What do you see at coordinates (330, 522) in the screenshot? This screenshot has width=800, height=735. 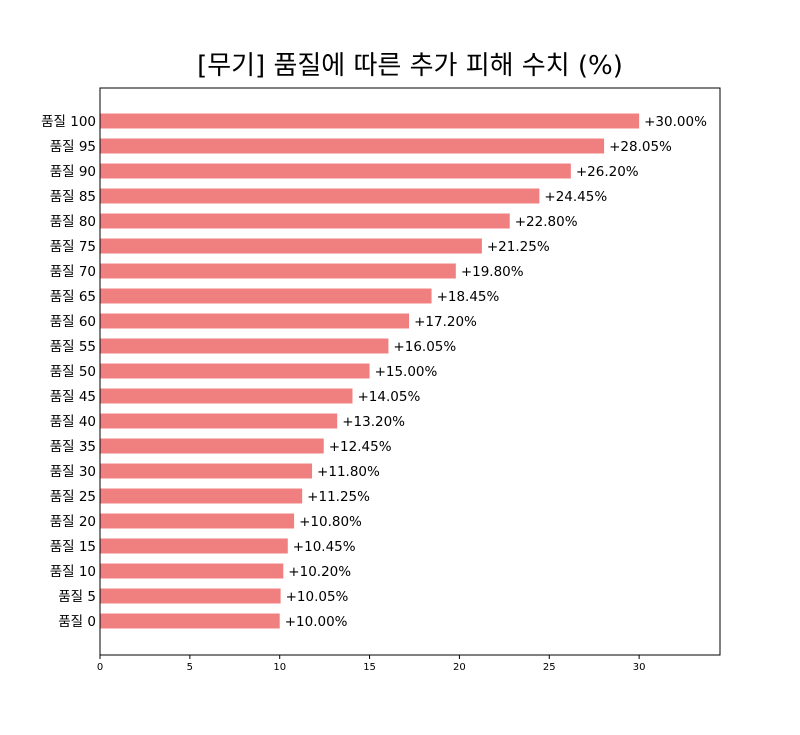 I see `value-label: +10.80%` at bounding box center [330, 522].